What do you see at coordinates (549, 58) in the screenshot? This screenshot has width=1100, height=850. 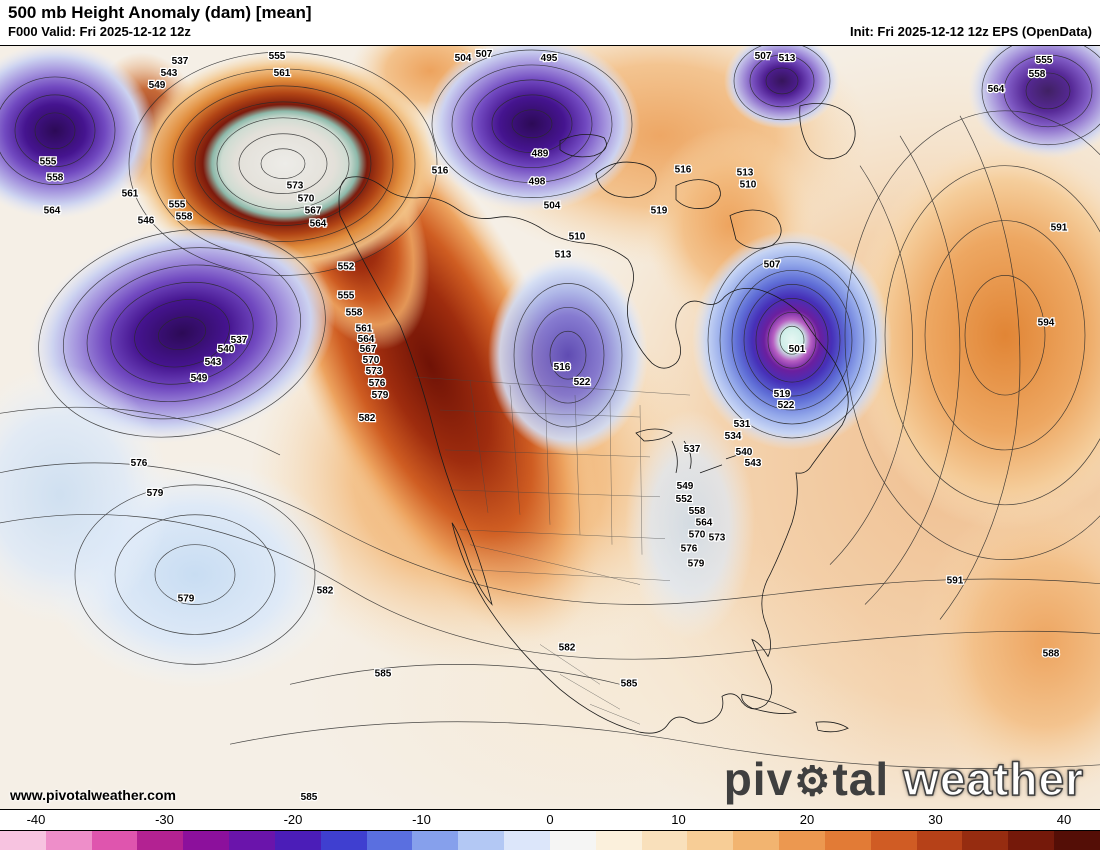 I see `contour-label: 495` at bounding box center [549, 58].